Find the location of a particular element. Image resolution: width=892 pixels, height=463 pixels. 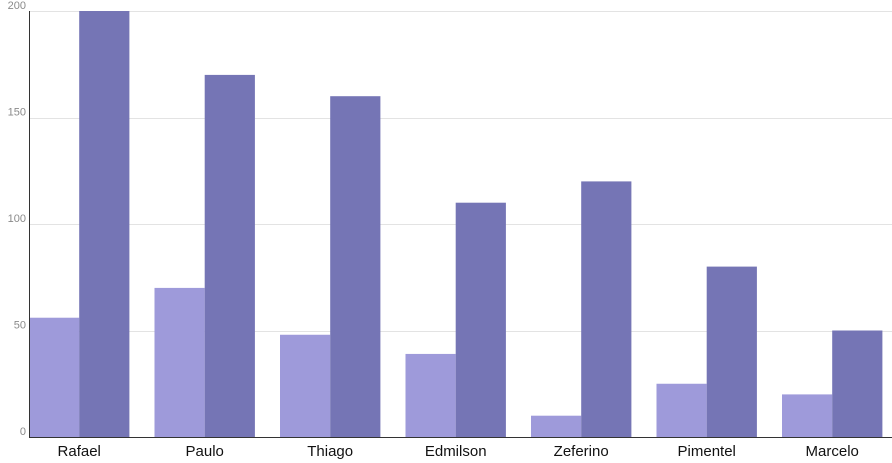

x-tick-label: Pimentel is located at coordinates (707, 451).